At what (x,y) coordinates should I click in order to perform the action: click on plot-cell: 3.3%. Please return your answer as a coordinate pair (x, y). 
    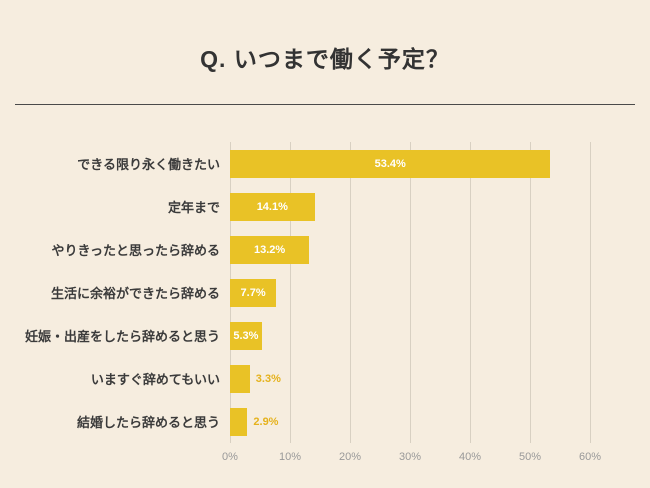
    Looking at the image, I should click on (410, 378).